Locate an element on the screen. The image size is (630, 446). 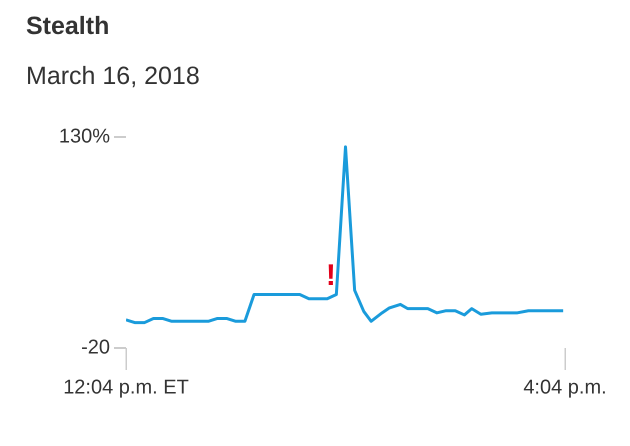
y-tick-label: 130% is located at coordinates (84, 137).